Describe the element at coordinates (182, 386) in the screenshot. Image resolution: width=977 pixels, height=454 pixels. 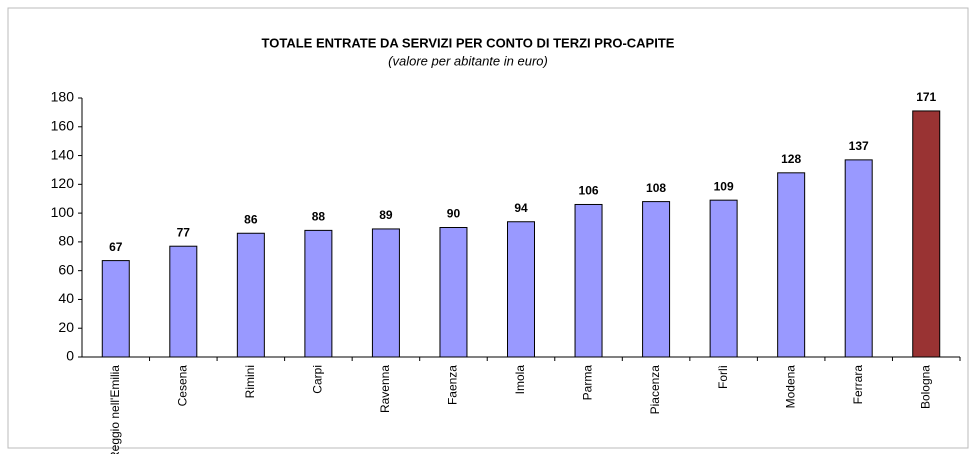
I see `x-tick-label: Cesena` at that location.